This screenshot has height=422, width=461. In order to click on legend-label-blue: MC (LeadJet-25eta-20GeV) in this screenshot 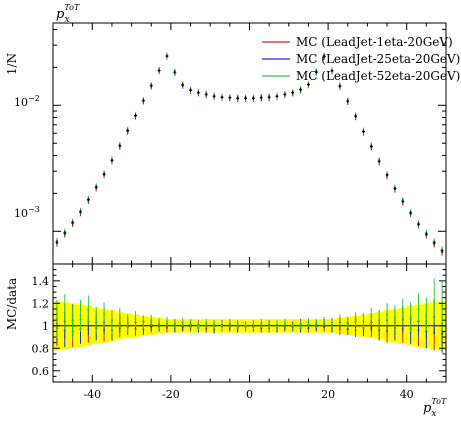, I will do `click(378, 59)`.